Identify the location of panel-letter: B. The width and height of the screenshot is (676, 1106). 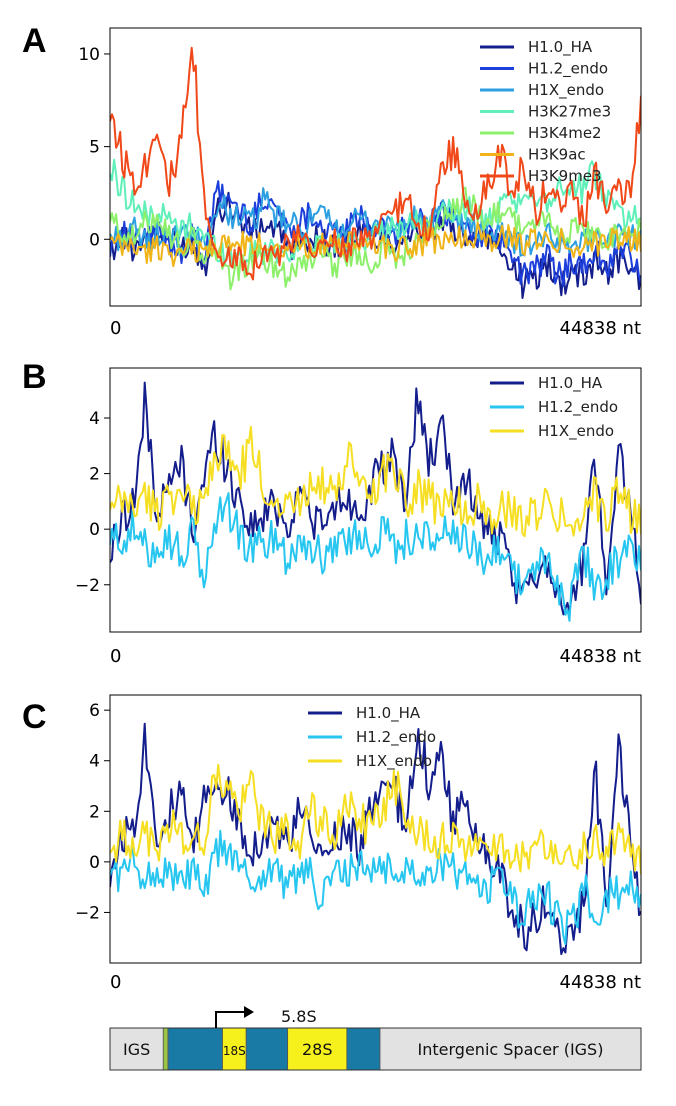
(34, 377).